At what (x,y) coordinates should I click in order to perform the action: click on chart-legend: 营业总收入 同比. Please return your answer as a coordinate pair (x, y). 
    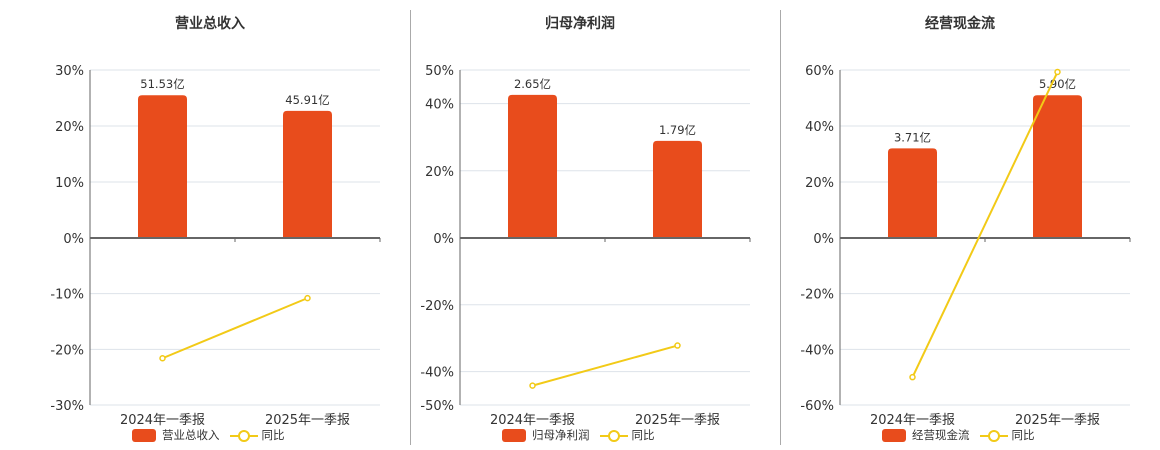
    Looking at the image, I should click on (208, 435).